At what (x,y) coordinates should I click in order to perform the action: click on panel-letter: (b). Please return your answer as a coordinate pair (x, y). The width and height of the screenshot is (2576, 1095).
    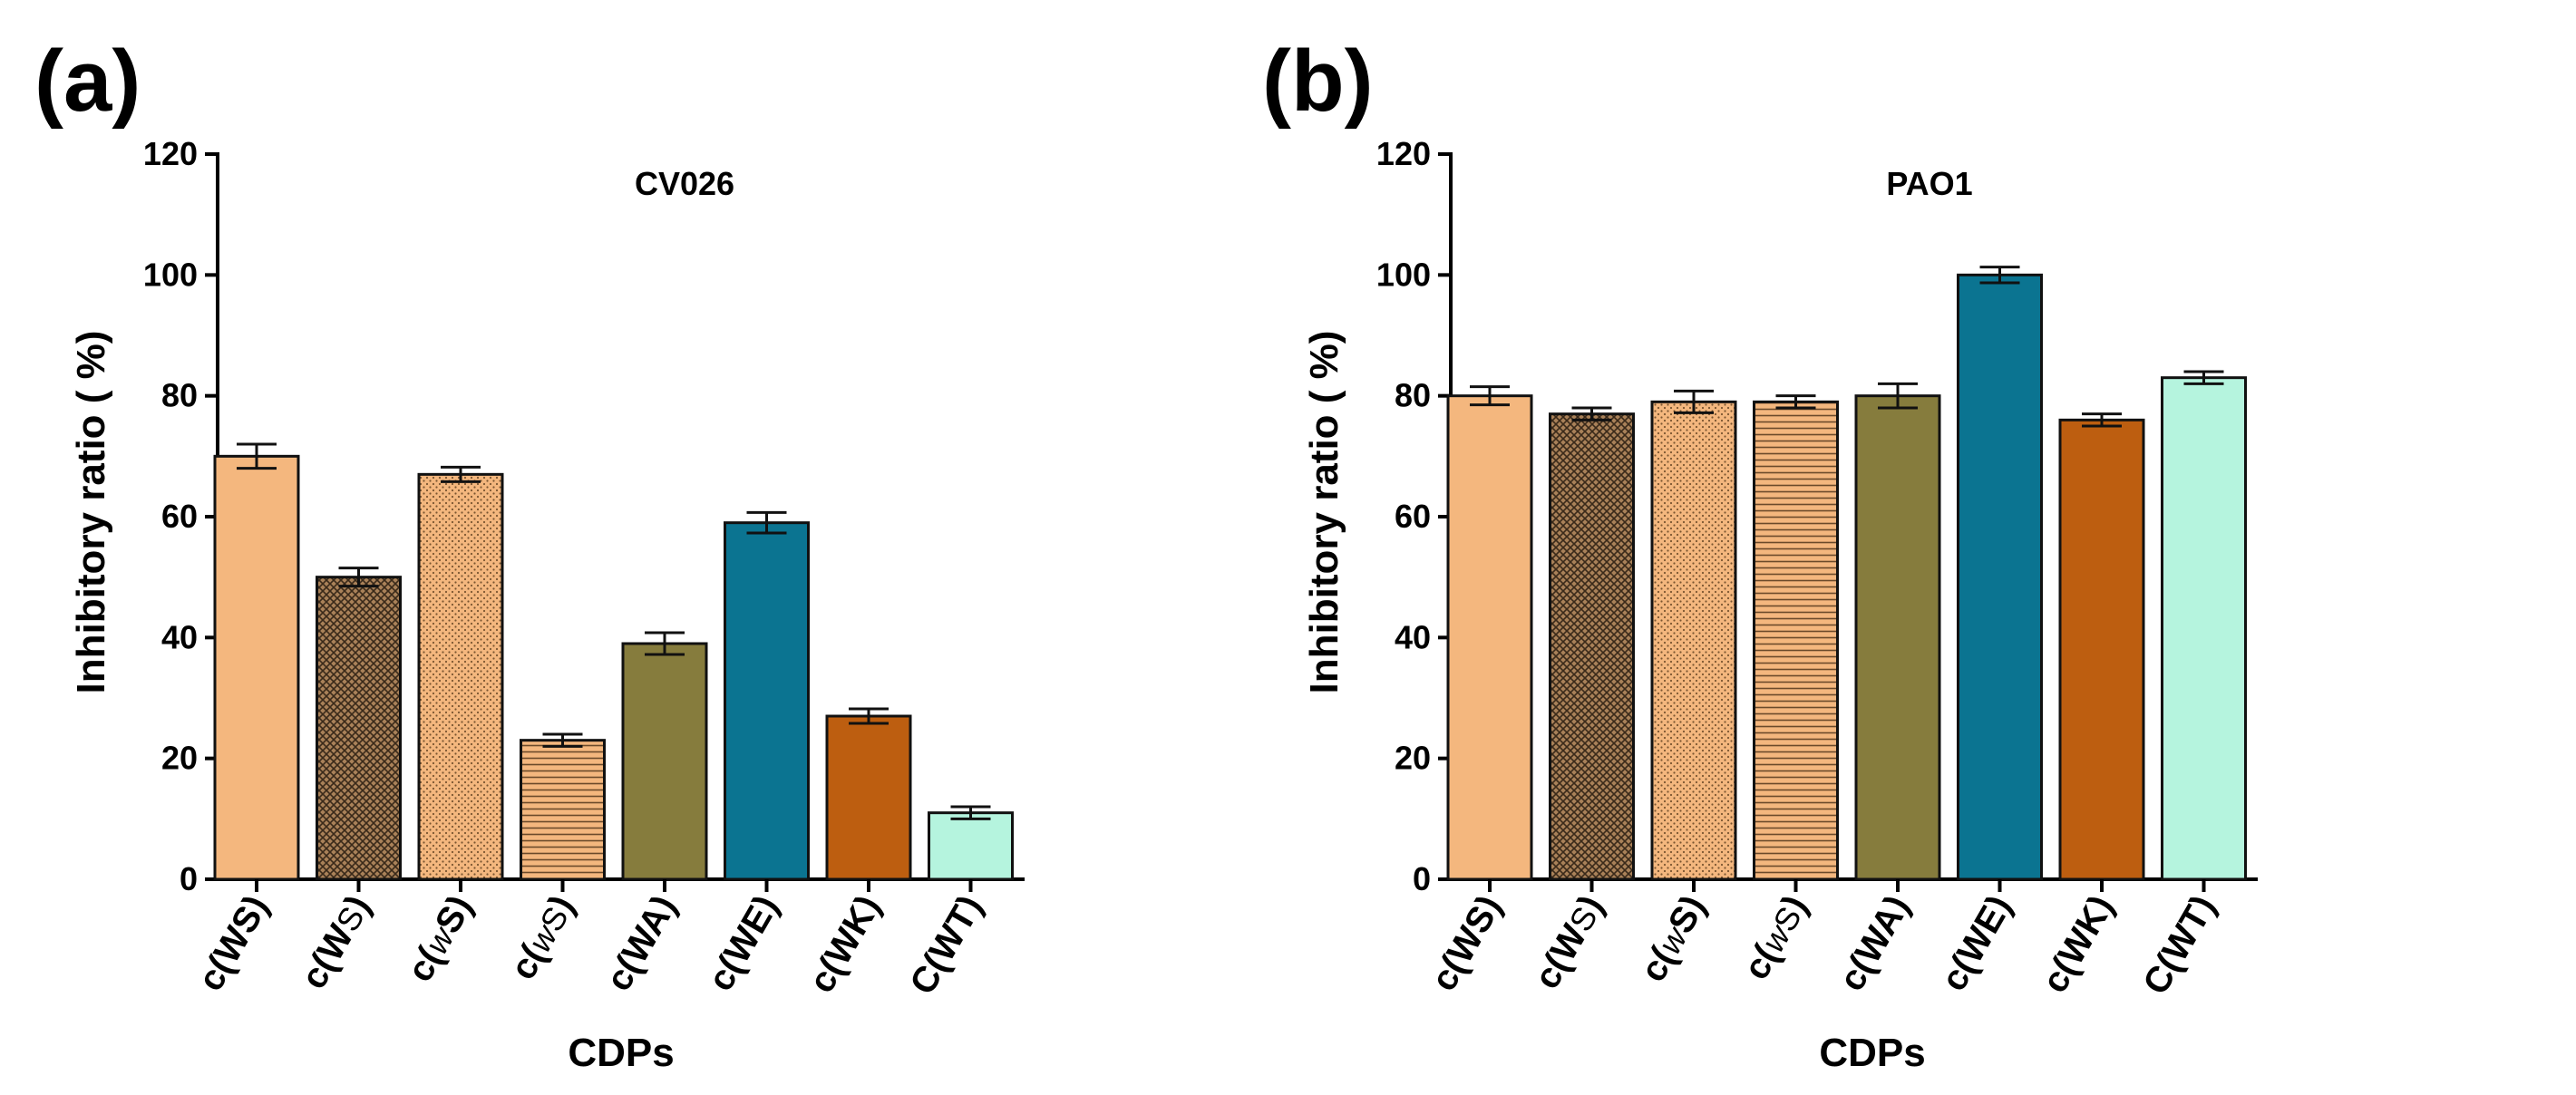
    Looking at the image, I should click on (1318, 81).